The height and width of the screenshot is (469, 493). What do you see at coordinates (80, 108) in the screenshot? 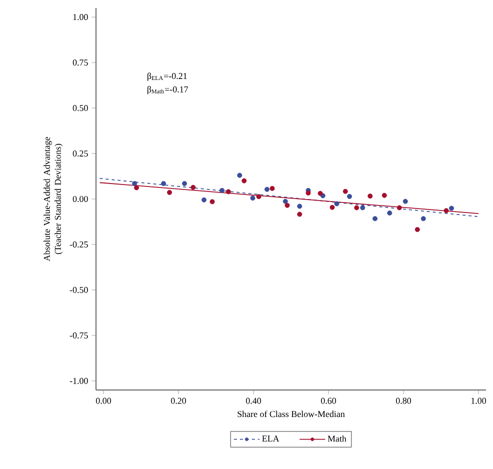
I see `y-tick-label: 0.50` at bounding box center [80, 108].